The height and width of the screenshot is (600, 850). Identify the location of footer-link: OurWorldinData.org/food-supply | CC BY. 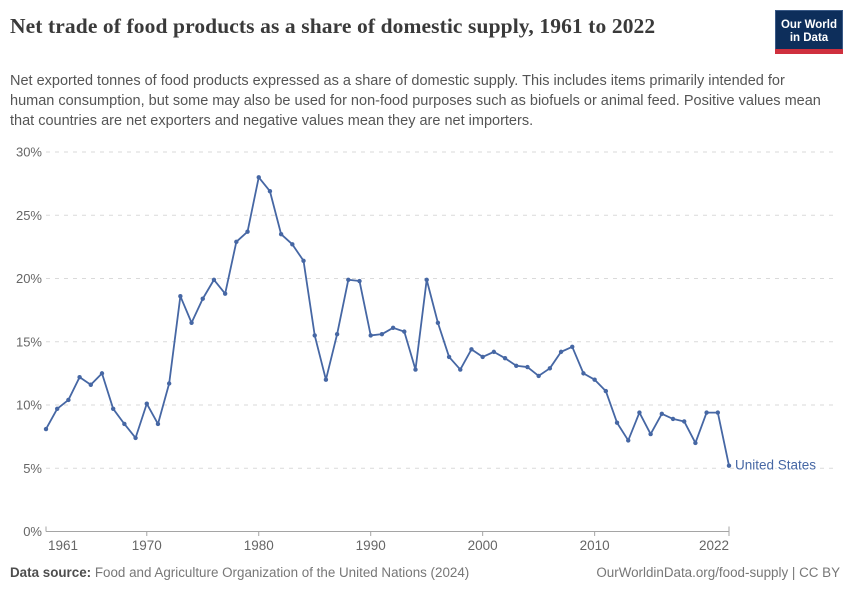
(718, 572).